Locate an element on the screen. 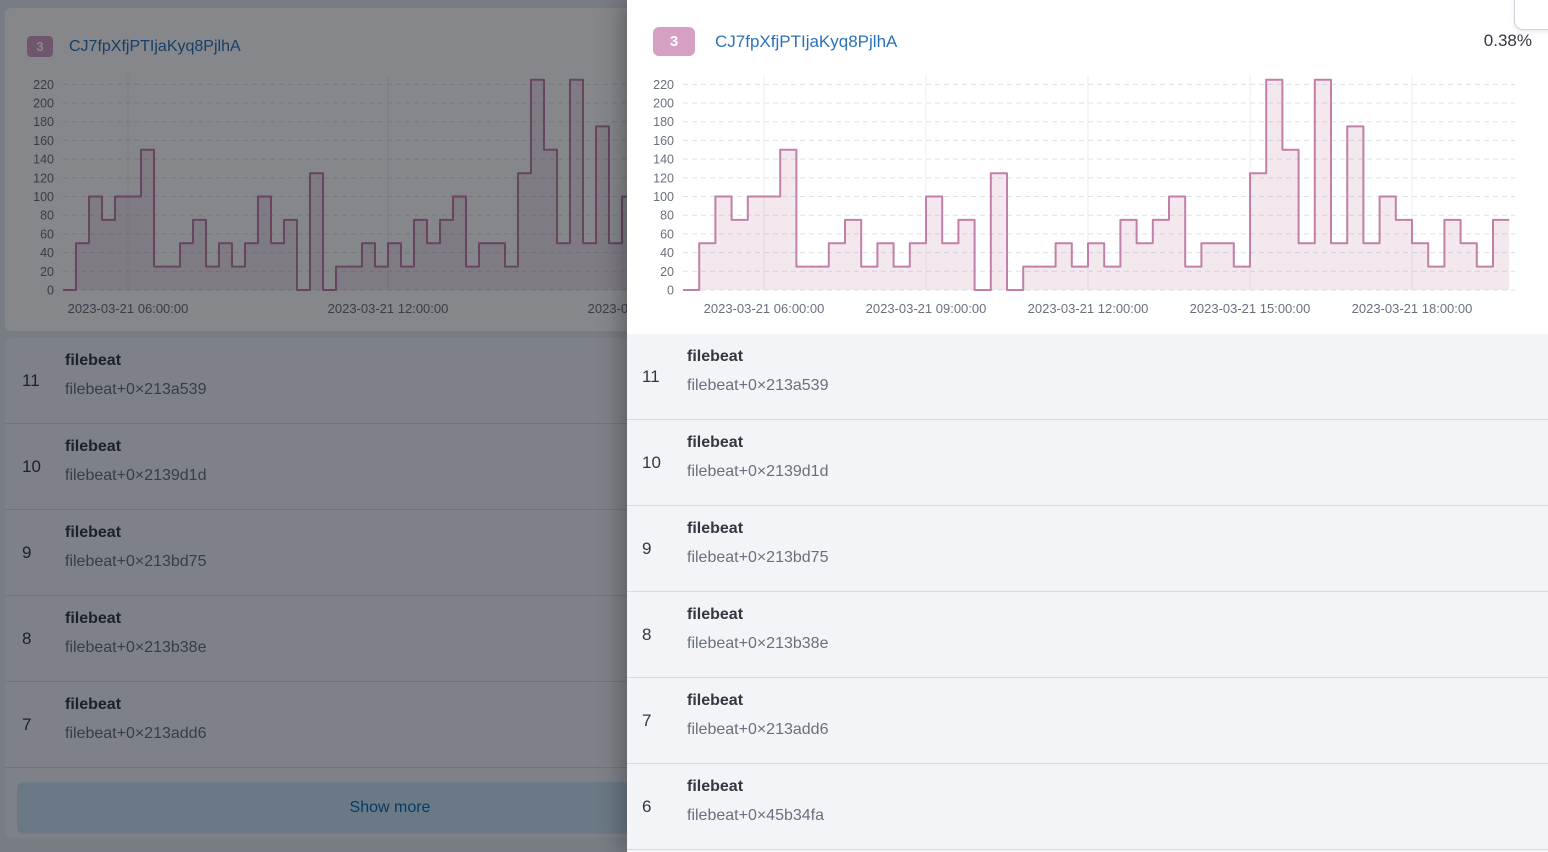 This screenshot has height=852, width=1548. card-header: 3 CJ7fpXfjPTIjaKyq8PjlhA is located at coordinates (134, 46).